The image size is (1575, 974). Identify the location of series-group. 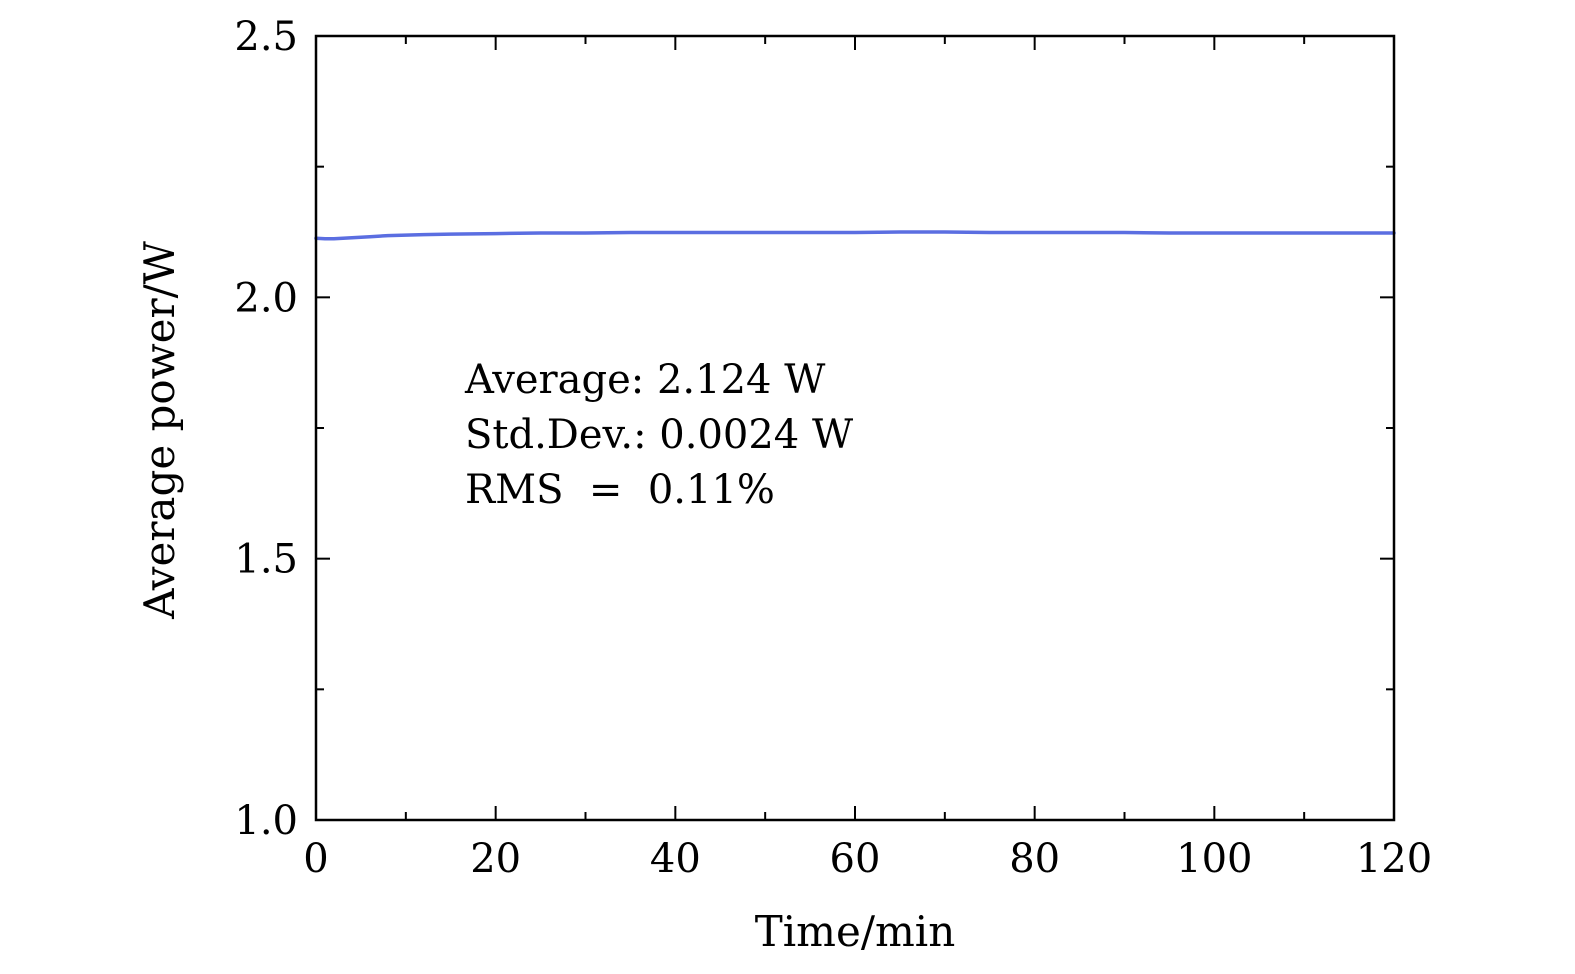
(855, 235).